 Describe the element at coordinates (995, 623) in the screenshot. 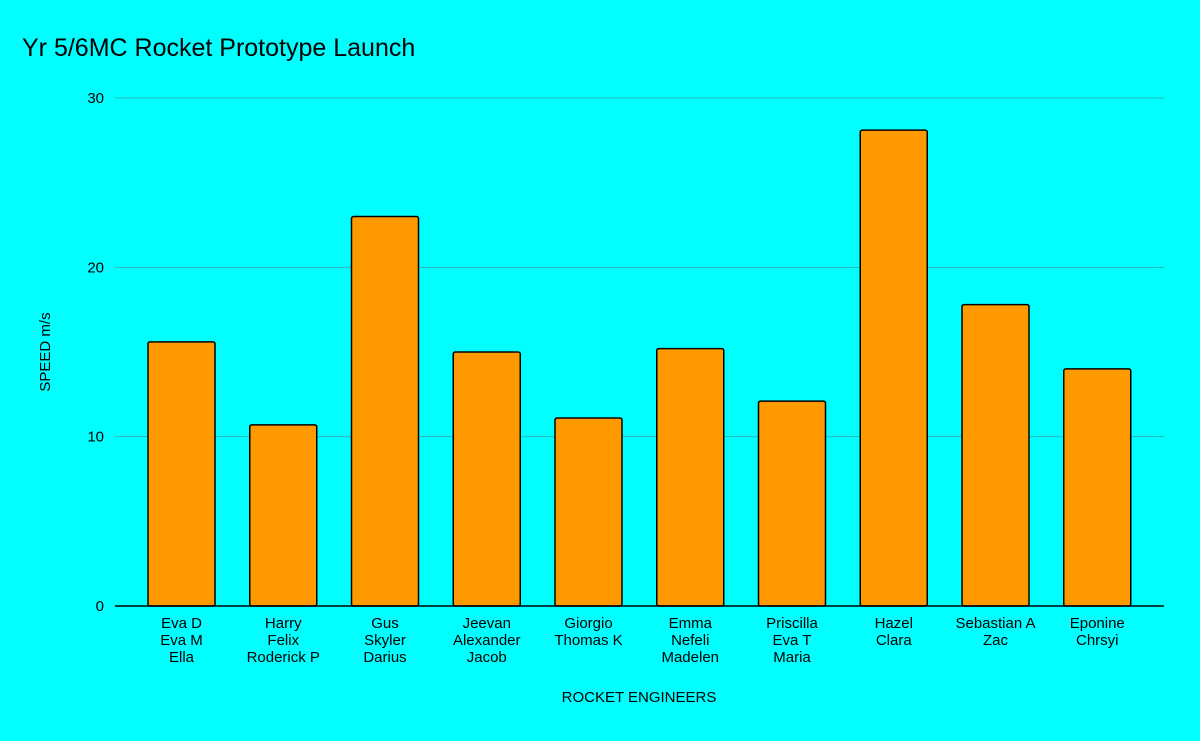

I see `x-category-label-line: Sebastian A` at that location.